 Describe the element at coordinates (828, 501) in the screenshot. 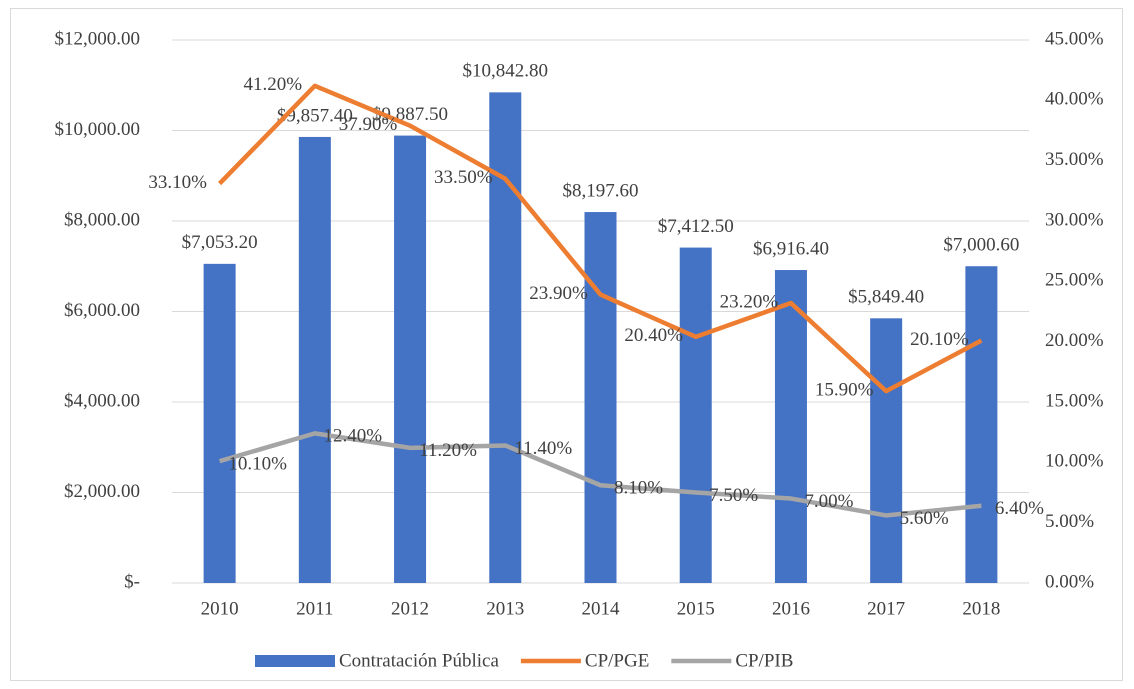

I see `line-value-label: 7.00%` at that location.